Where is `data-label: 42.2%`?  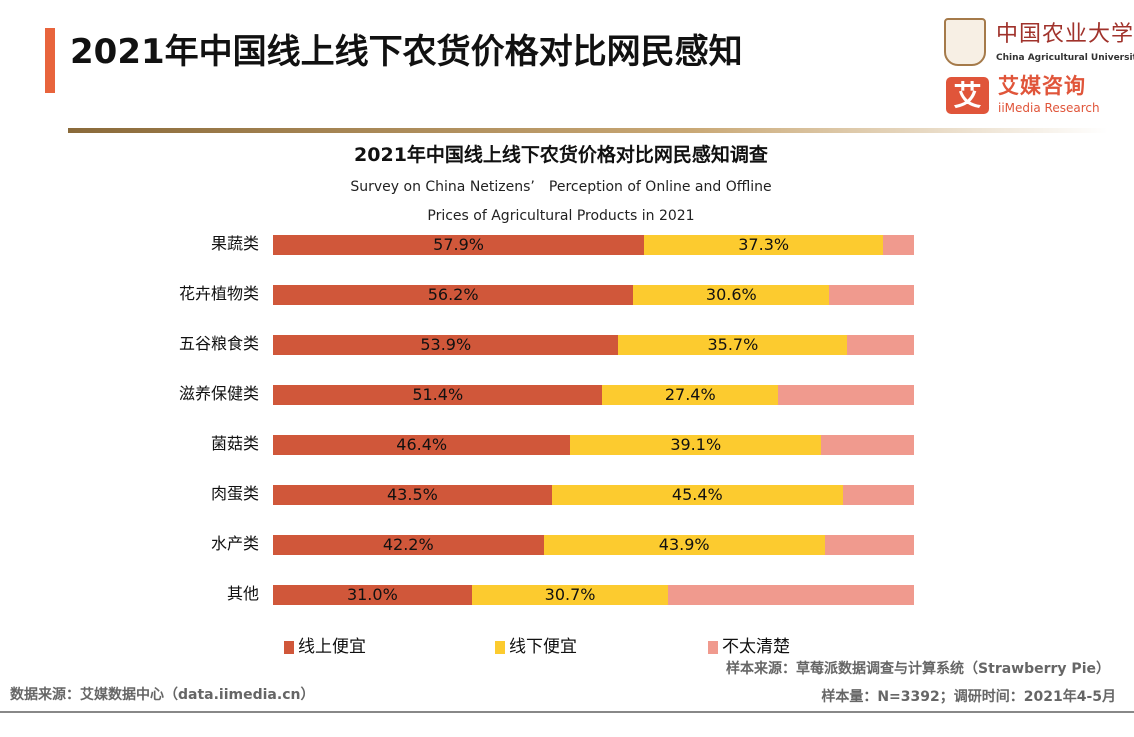 data-label: 42.2% is located at coordinates (408, 544).